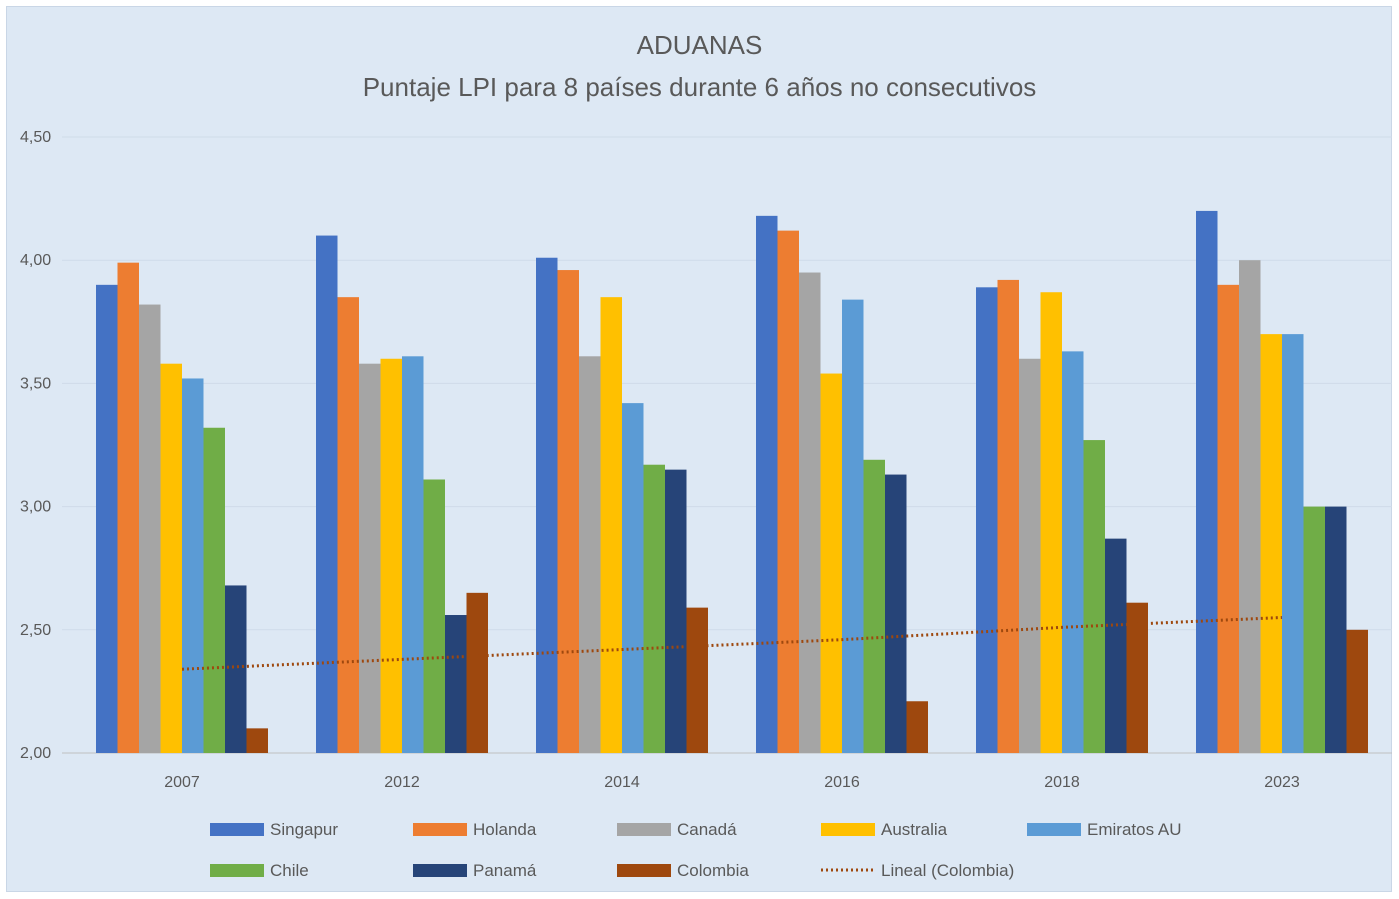  What do you see at coordinates (707, 829) in the screenshot?
I see `legend-label: Canadá` at bounding box center [707, 829].